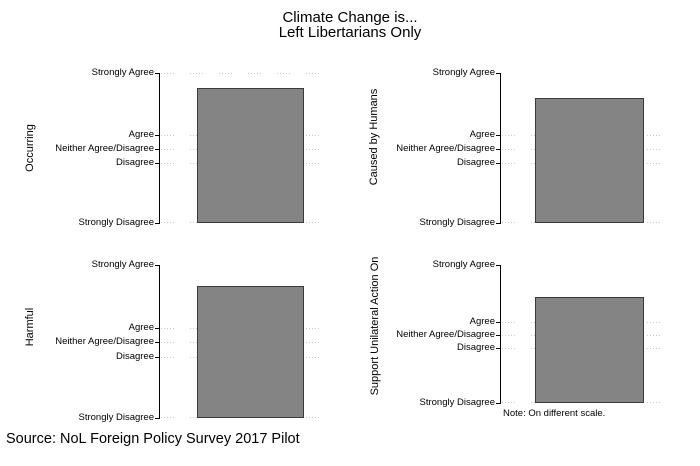 The width and height of the screenshot is (700, 466). I want to click on bar-support-unilateral-action, so click(589, 350).